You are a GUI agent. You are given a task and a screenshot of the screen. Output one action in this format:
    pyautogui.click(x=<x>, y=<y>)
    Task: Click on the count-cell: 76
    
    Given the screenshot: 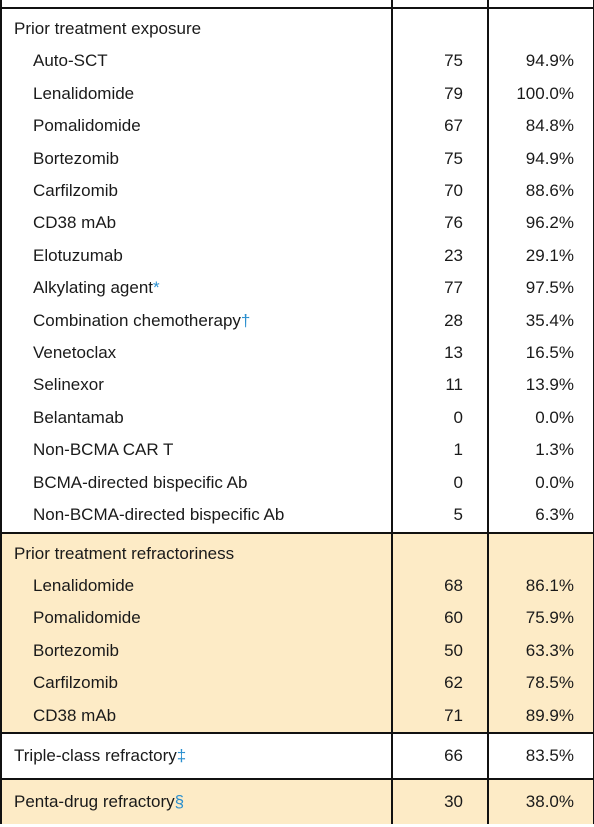 What is the action you would take?
    pyautogui.click(x=440, y=223)
    